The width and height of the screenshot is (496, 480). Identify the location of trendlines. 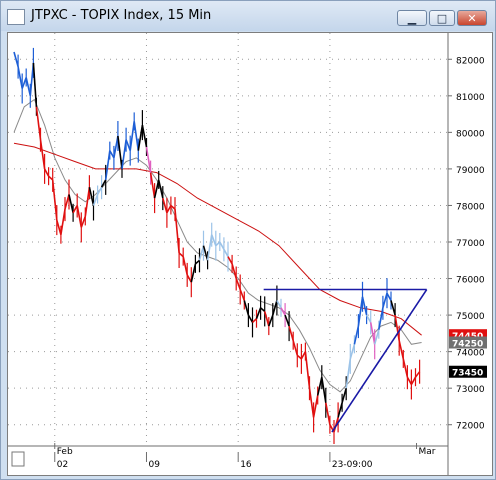
(345, 360).